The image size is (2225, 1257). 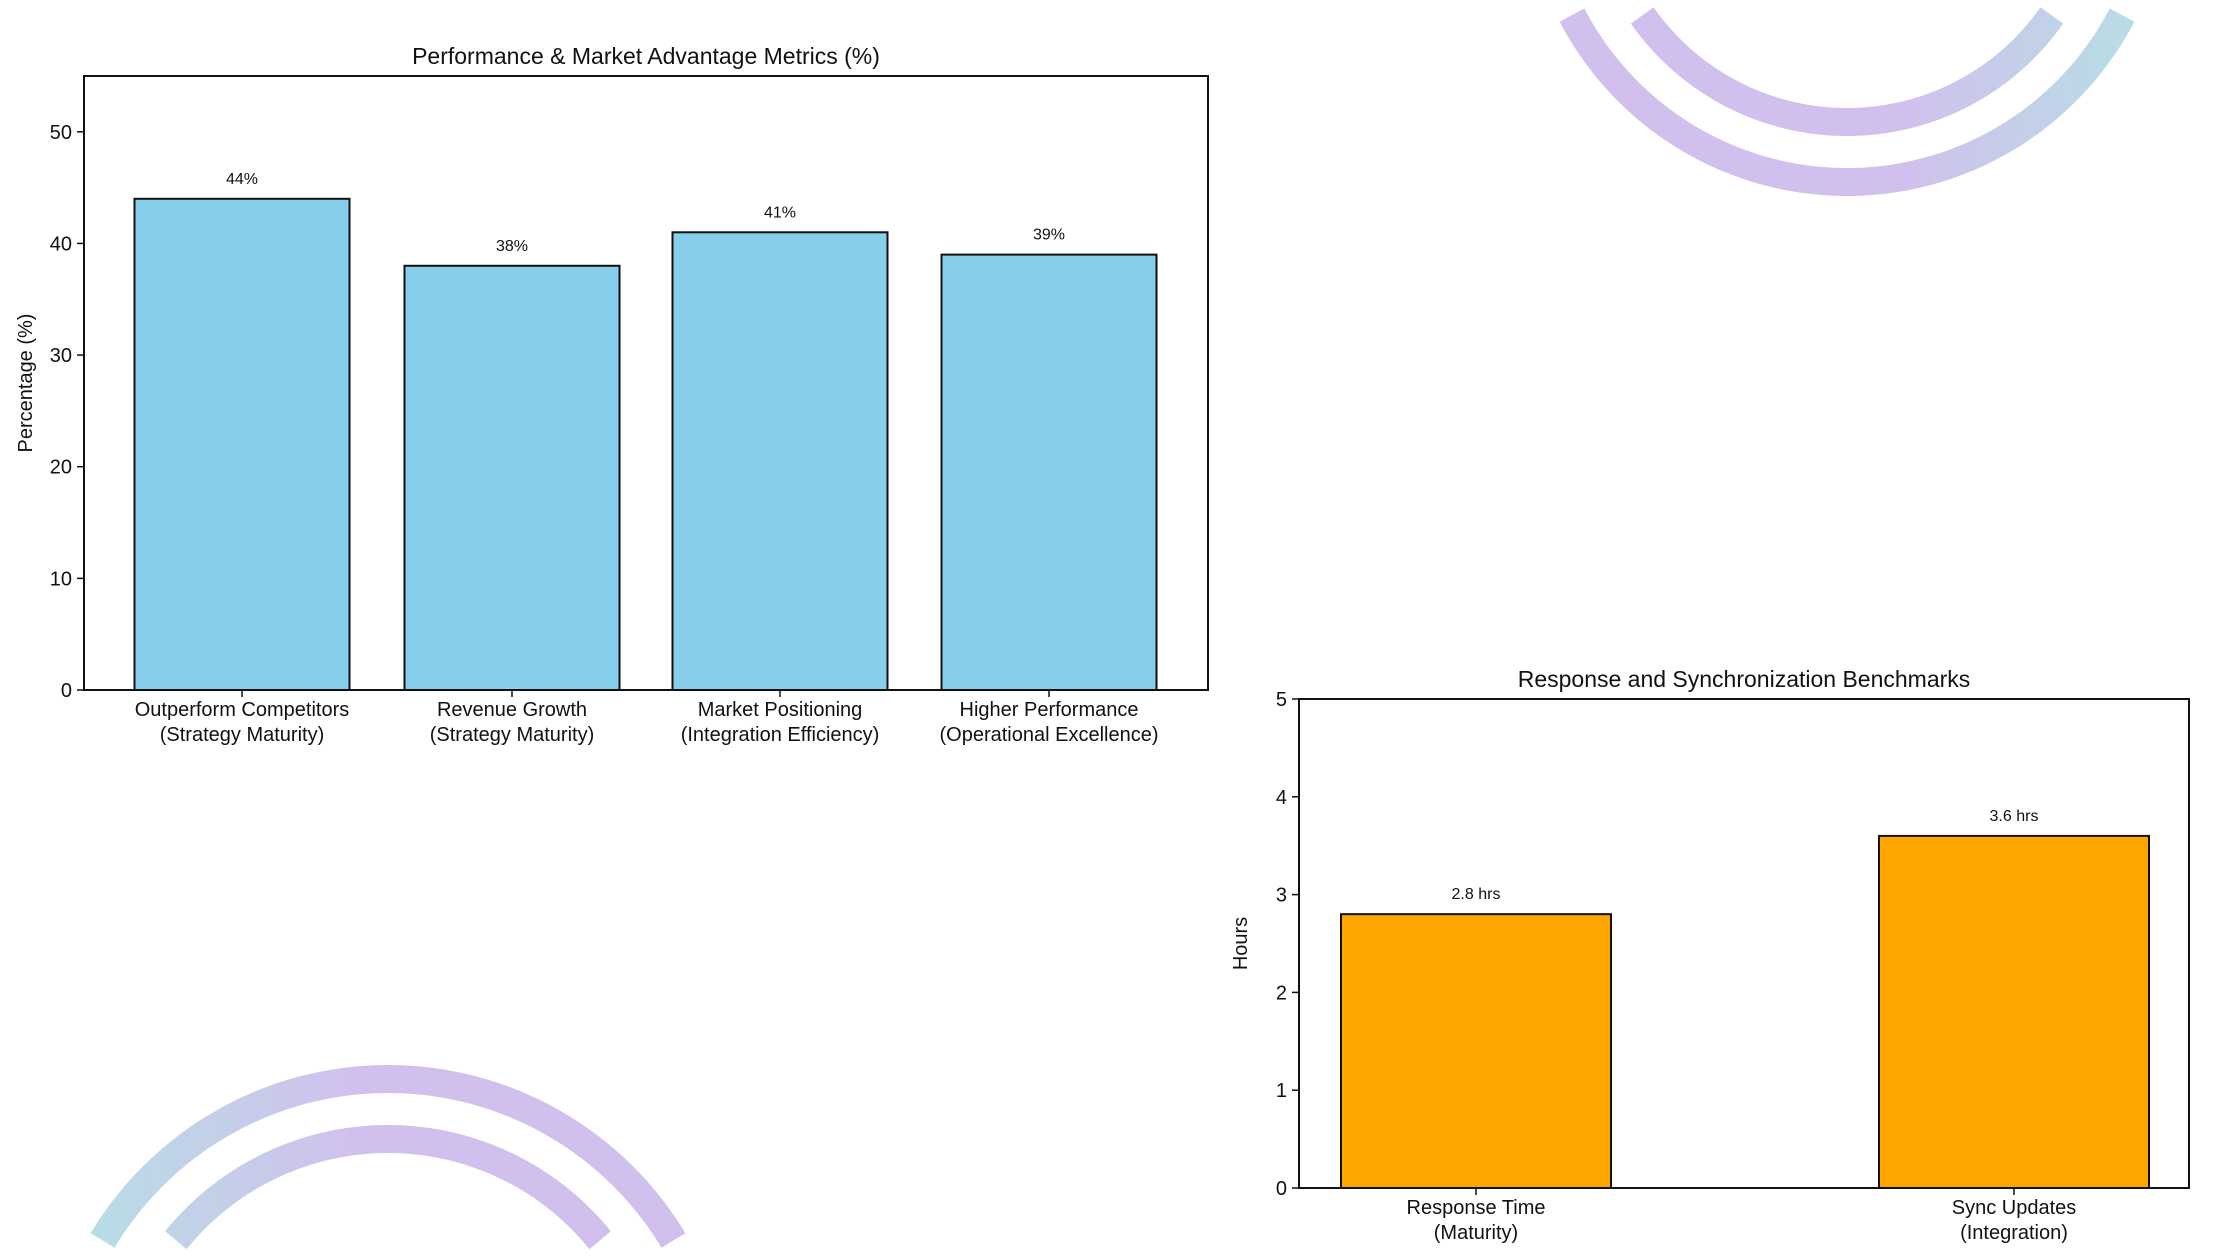 I want to click on decorative-ring-bottom-left, so click(x=388, y=1157).